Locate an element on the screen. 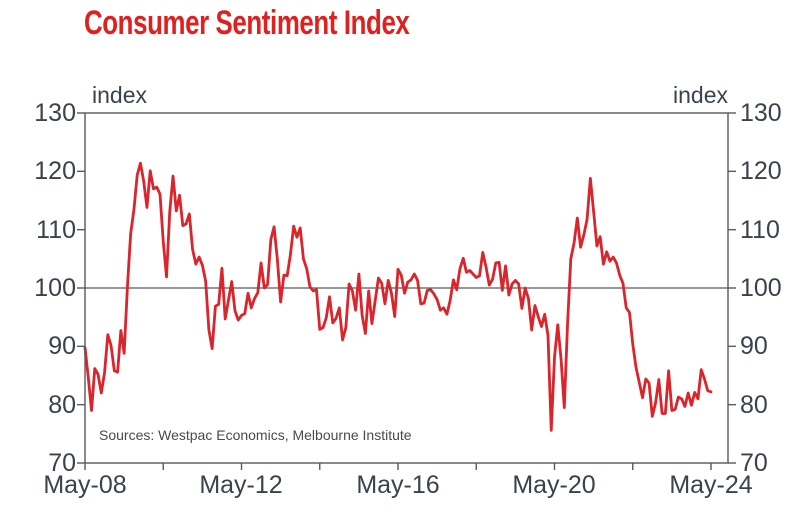  page-title: Consumer Sentiment Index is located at coordinates (247, 23).